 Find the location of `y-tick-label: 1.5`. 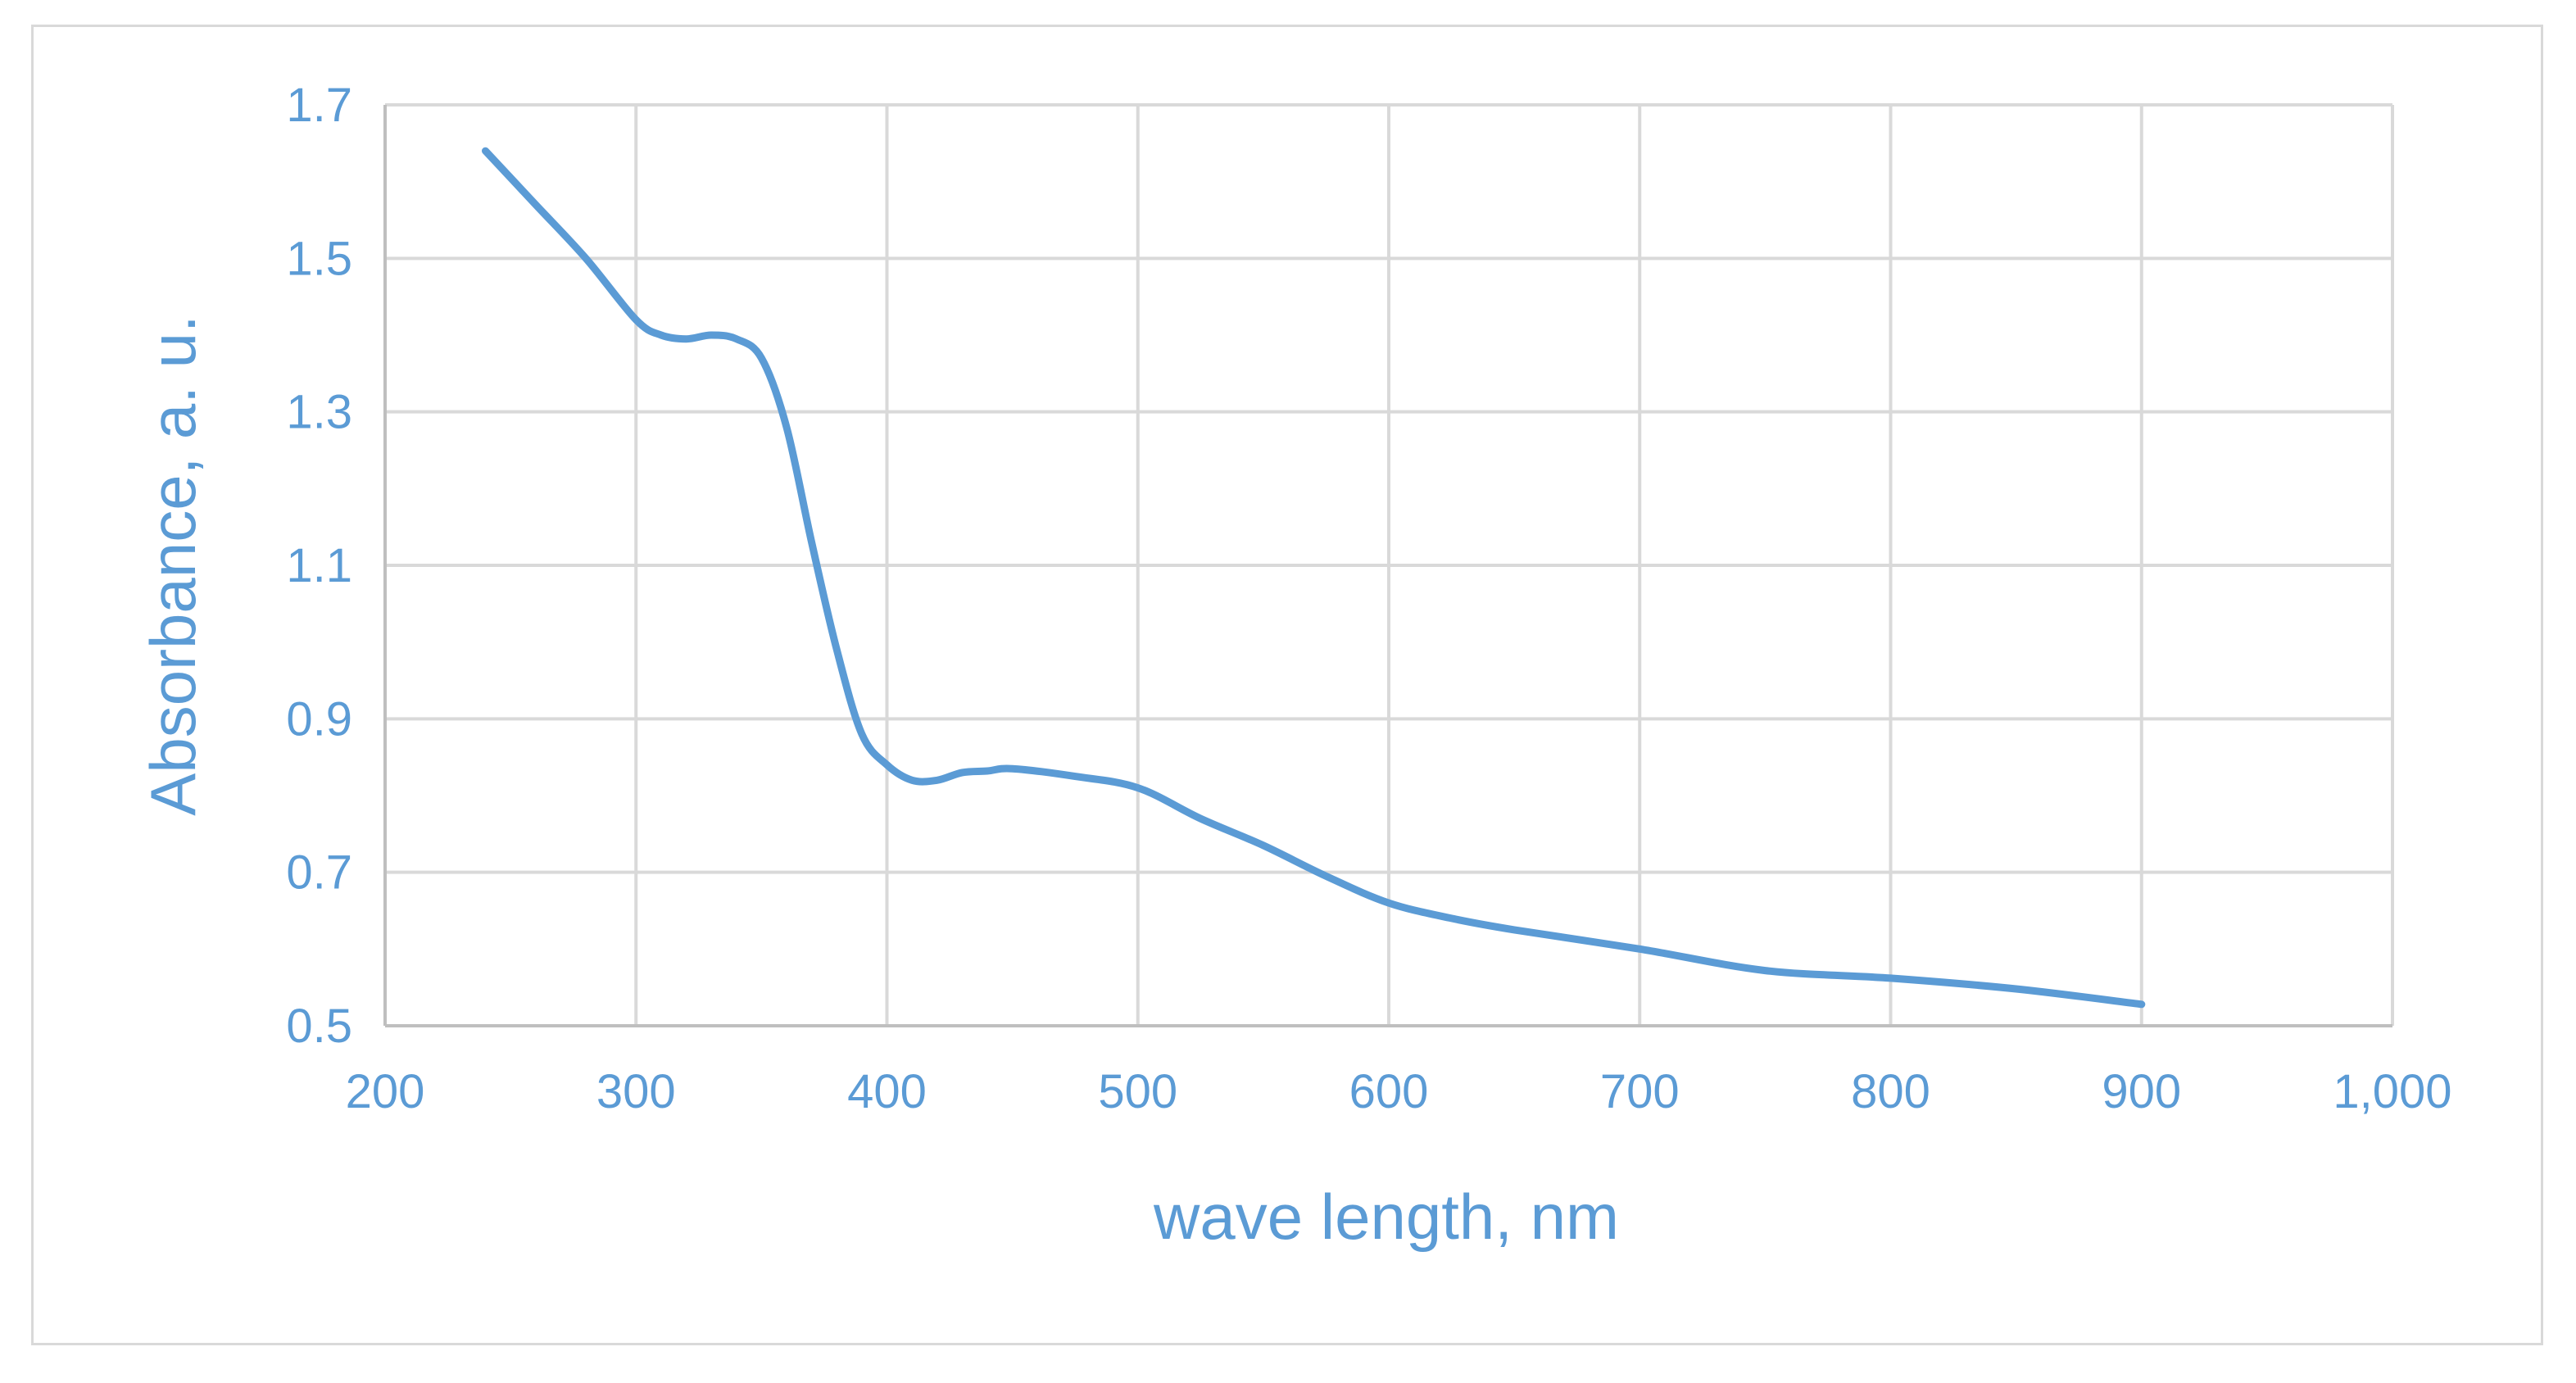

y-tick-label: 1.5 is located at coordinates (319, 258).